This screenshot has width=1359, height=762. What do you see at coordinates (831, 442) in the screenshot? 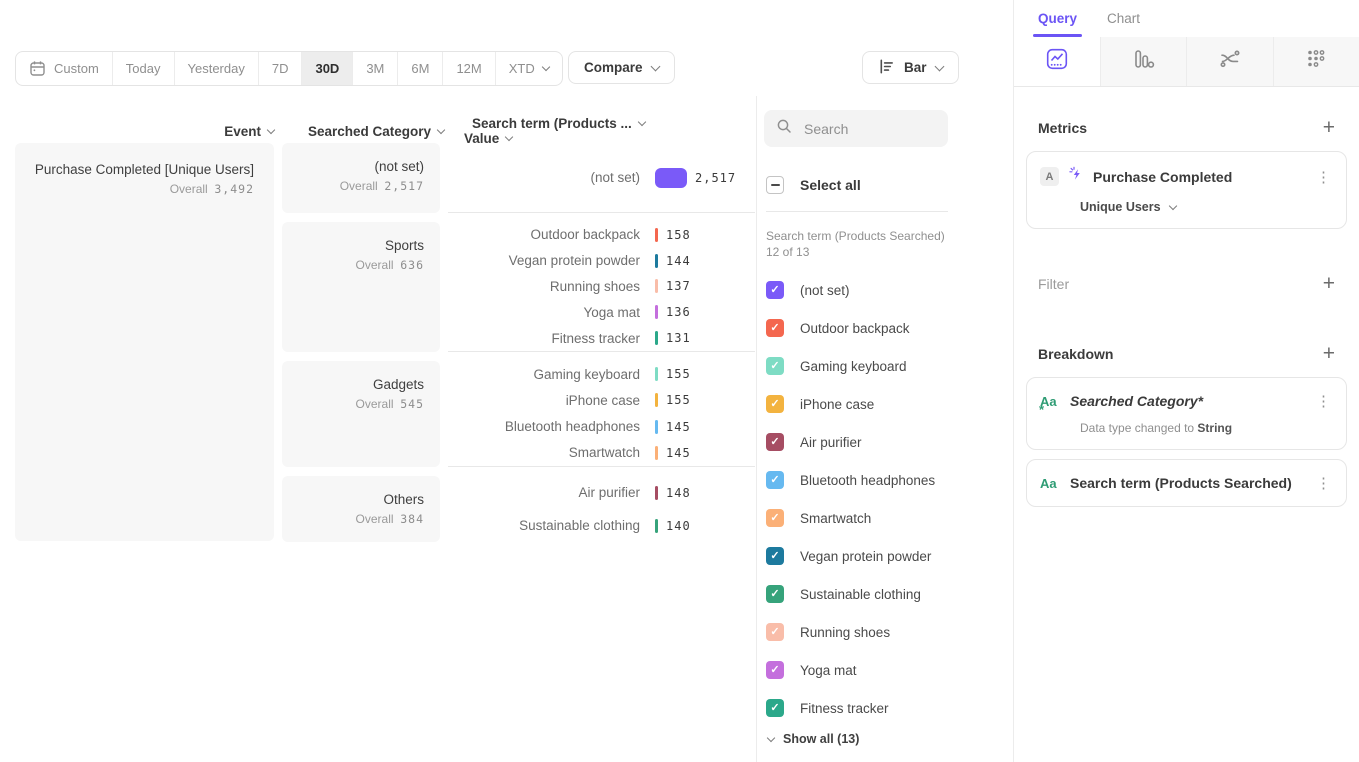
I see `series-label: Air purifier` at bounding box center [831, 442].